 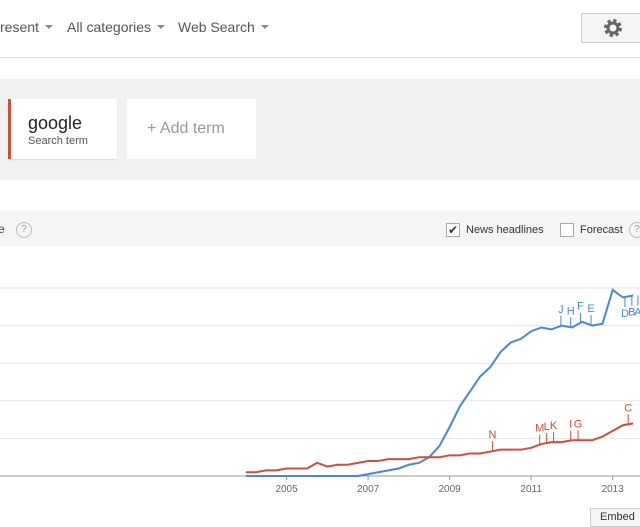 What do you see at coordinates (505, 230) in the screenshot?
I see `news-label: News headlines` at bounding box center [505, 230].